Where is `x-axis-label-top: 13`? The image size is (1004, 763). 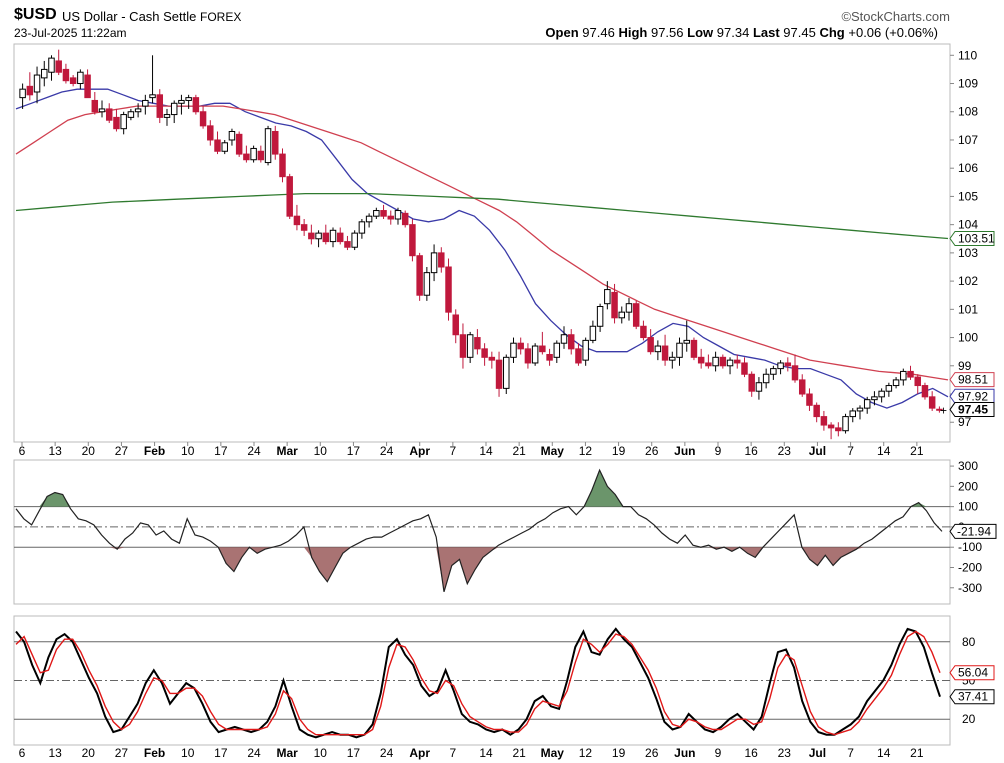 x-axis-label-top: 13 is located at coordinates (55, 451).